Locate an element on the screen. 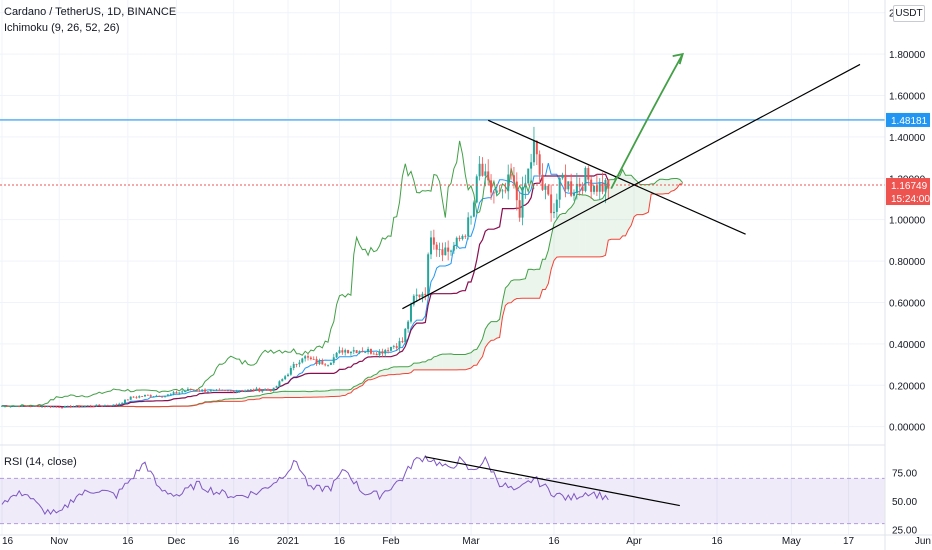  resistance-badge is located at coordinates (908, 119).